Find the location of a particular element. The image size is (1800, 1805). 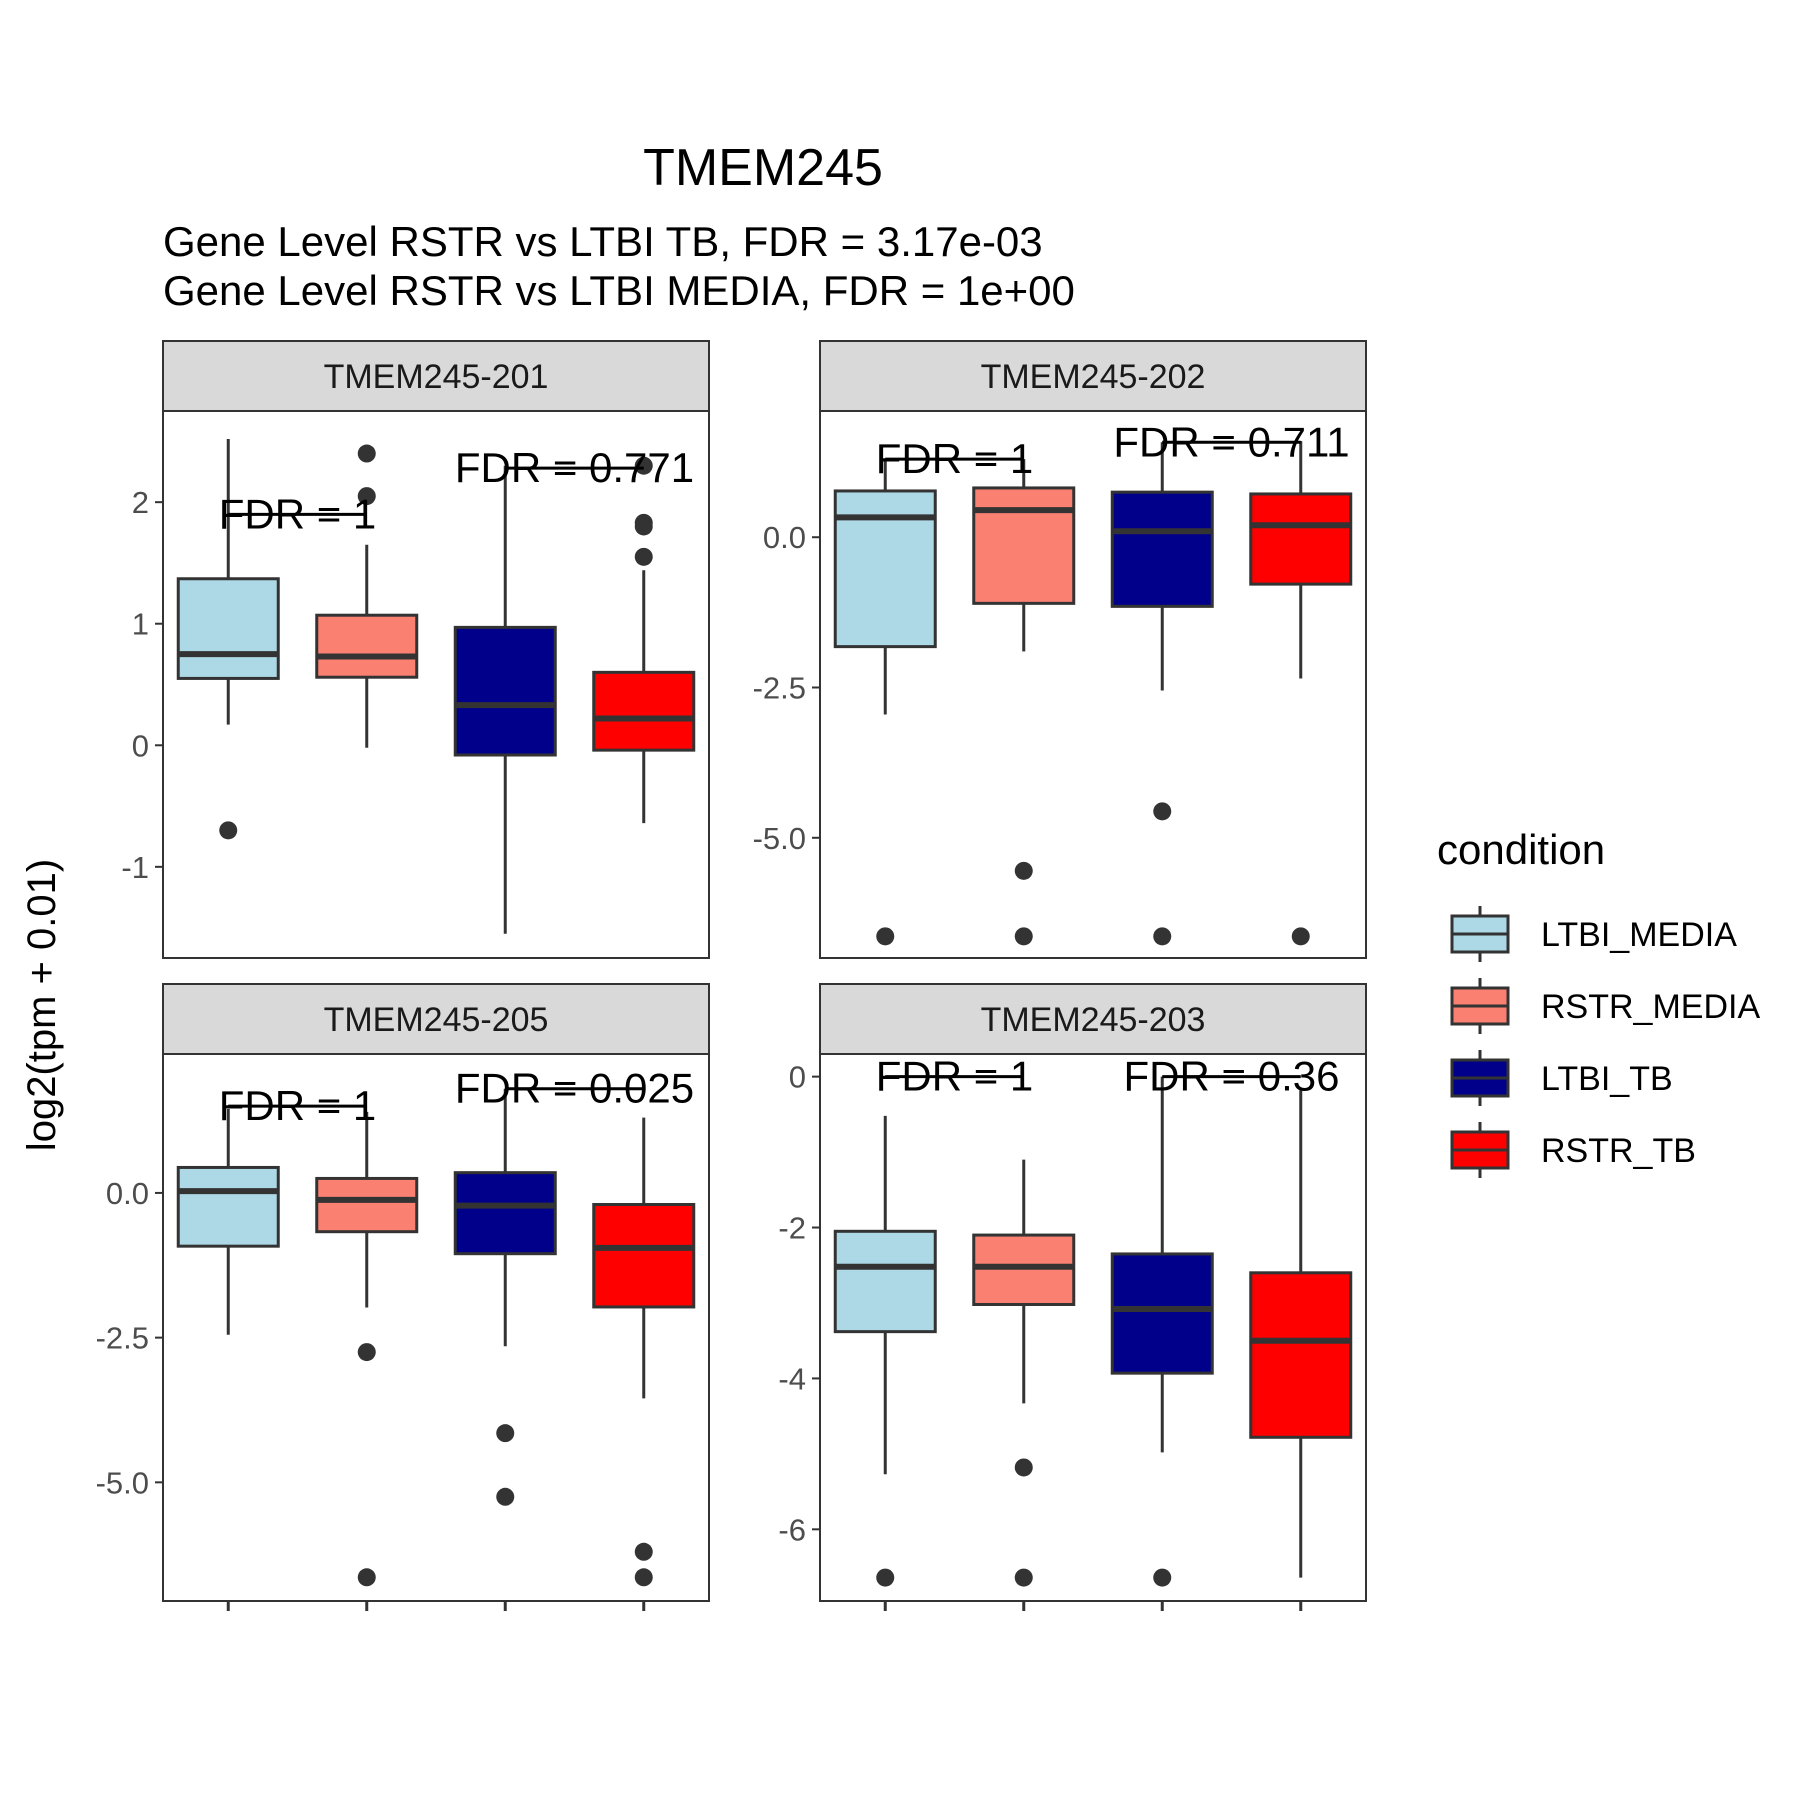

y-tick-label: -1 is located at coordinates (135, 867).